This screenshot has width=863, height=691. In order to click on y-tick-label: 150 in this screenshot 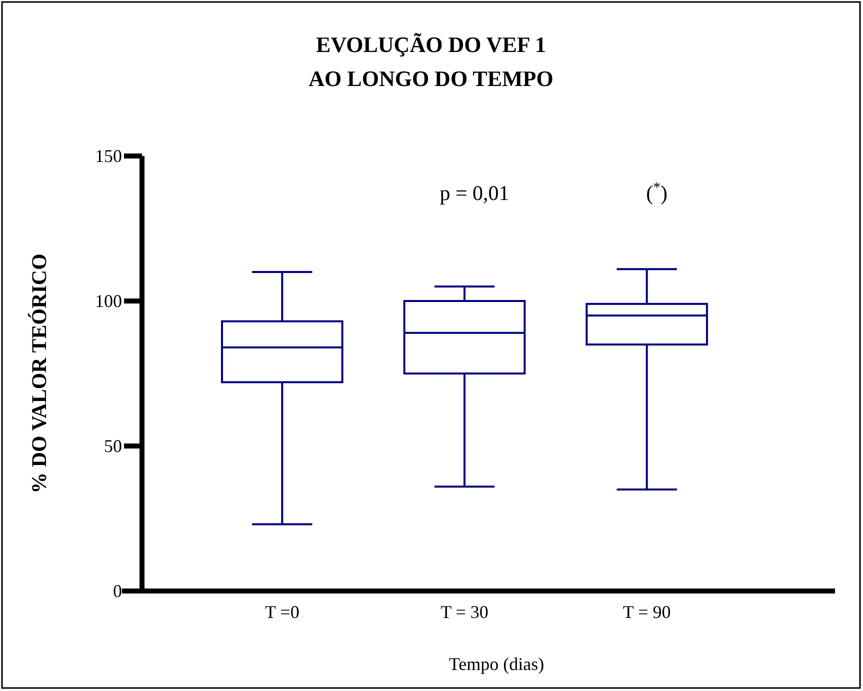, I will do `click(108, 156)`.